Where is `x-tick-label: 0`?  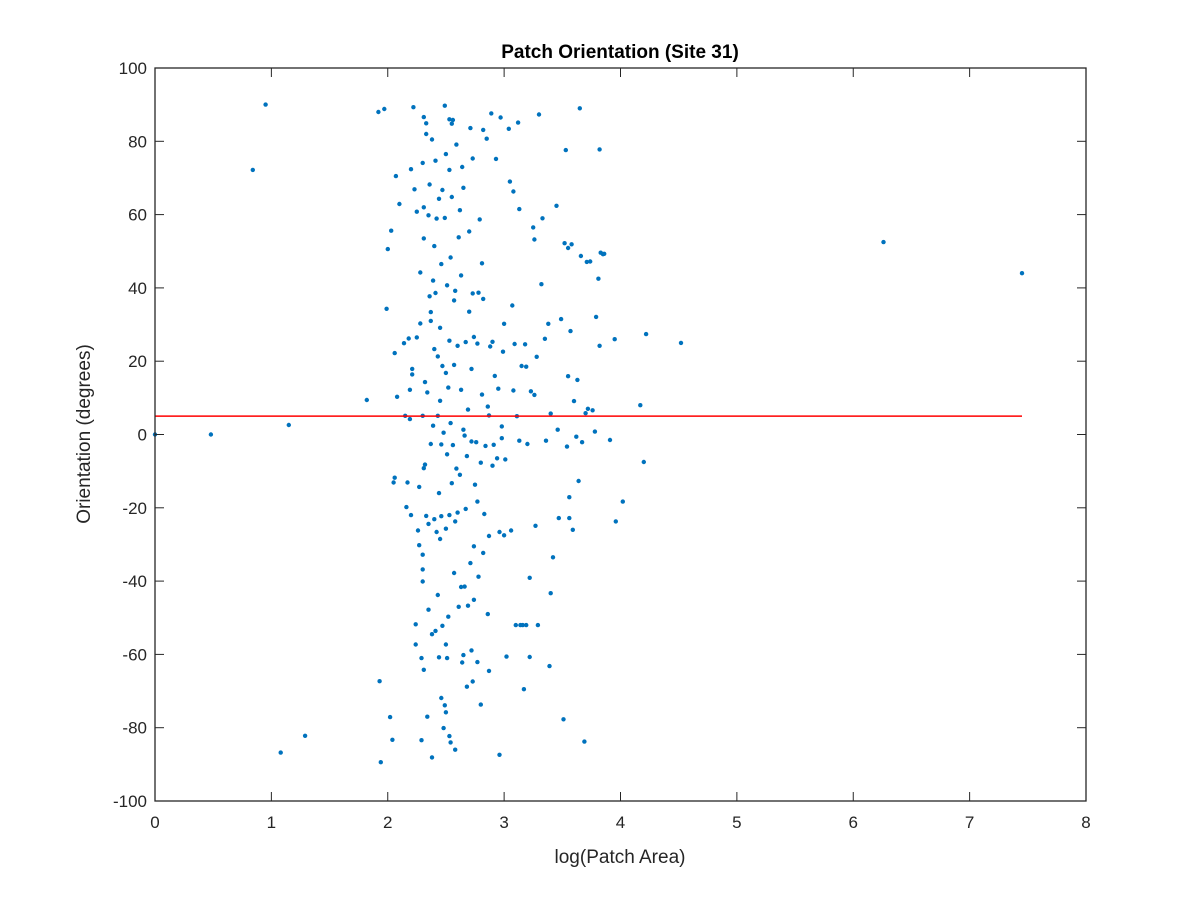 x-tick-label: 0 is located at coordinates (154, 822).